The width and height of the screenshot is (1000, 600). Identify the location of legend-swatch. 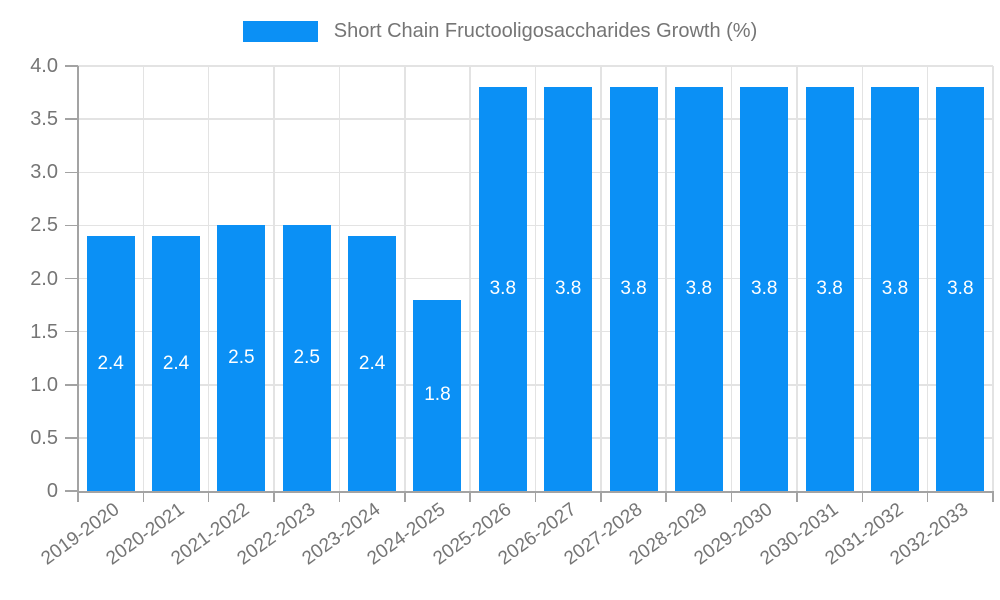
(280, 31).